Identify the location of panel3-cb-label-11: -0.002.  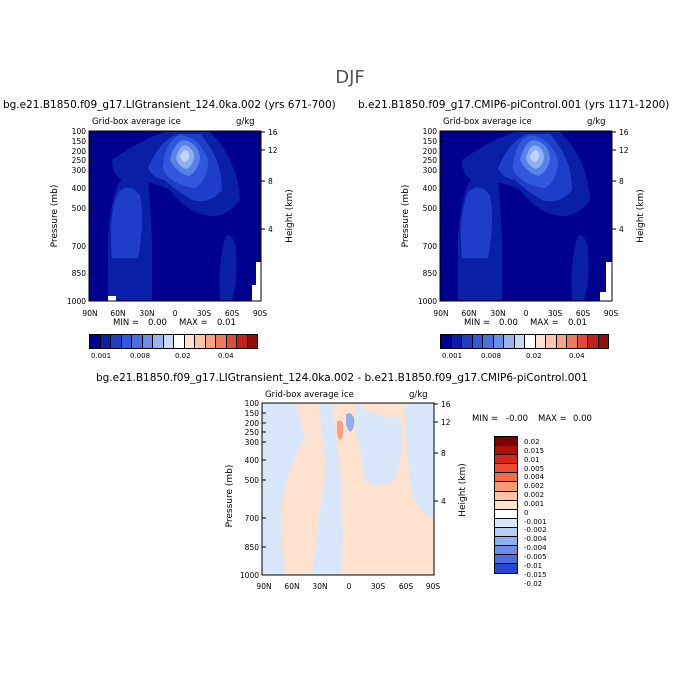
(535, 530).